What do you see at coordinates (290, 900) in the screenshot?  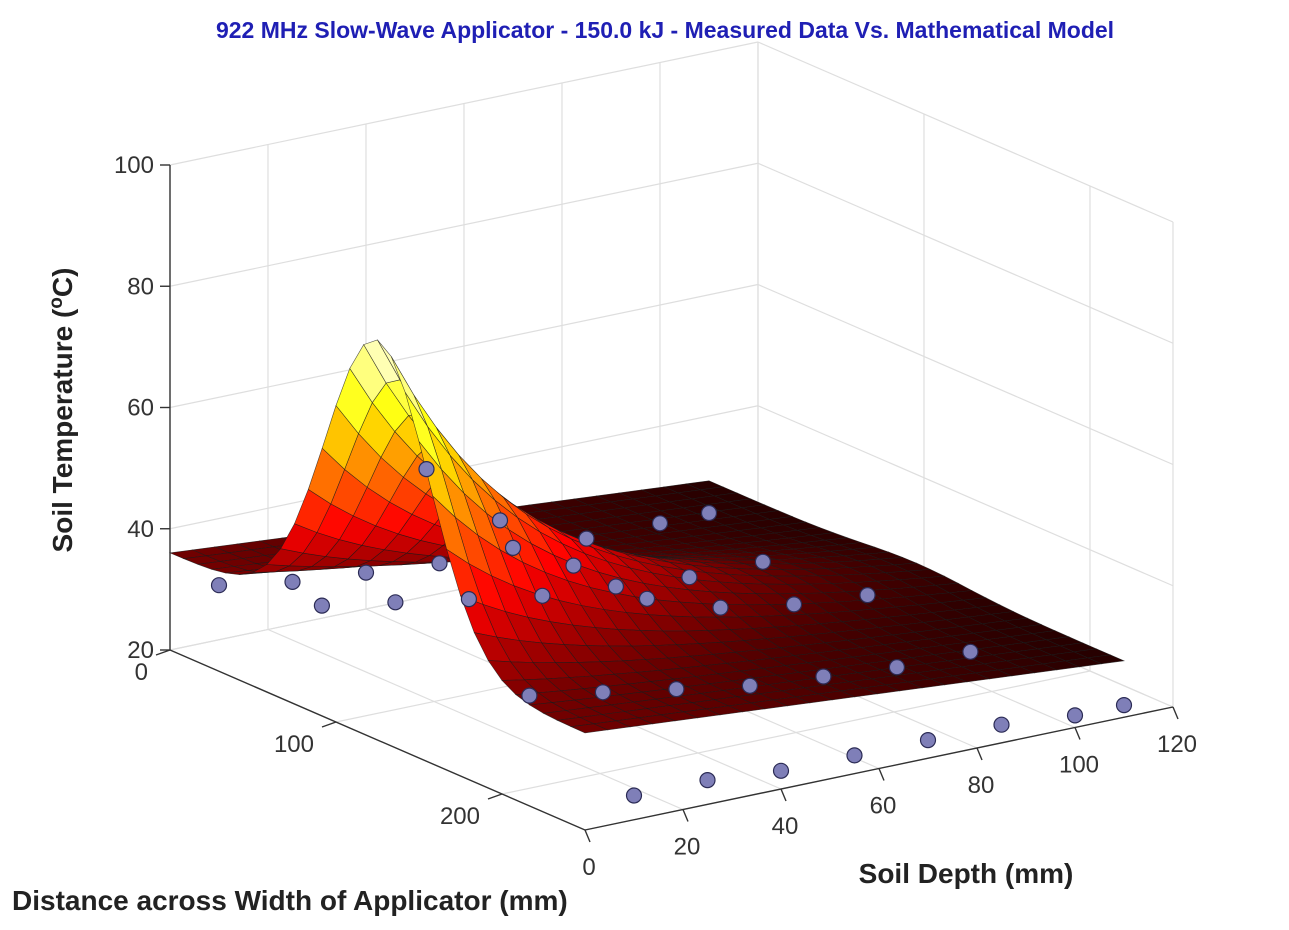 I see `x-axis-label: Distance across Width of Applicator (mm)` at bounding box center [290, 900].